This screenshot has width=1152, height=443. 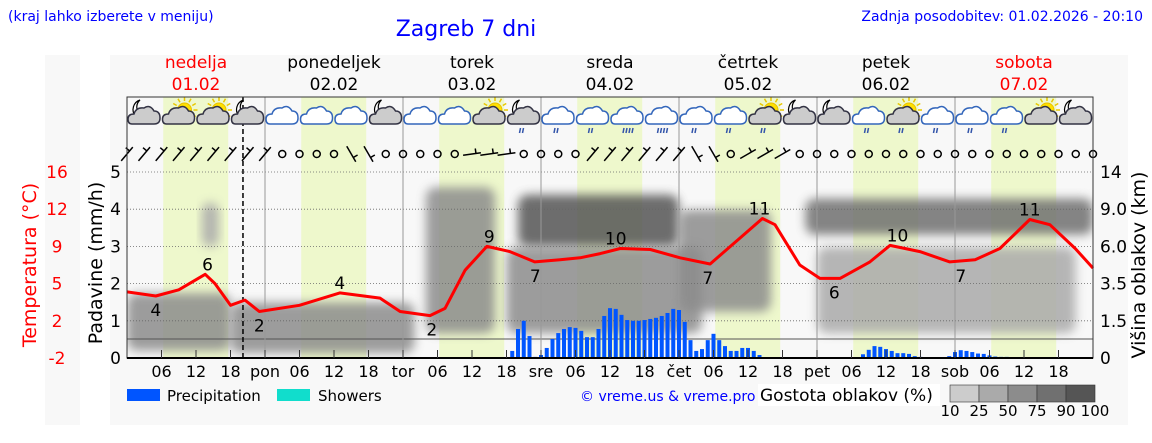 What do you see at coordinates (62, 240) in the screenshot?
I see `left-panel` at bounding box center [62, 240].